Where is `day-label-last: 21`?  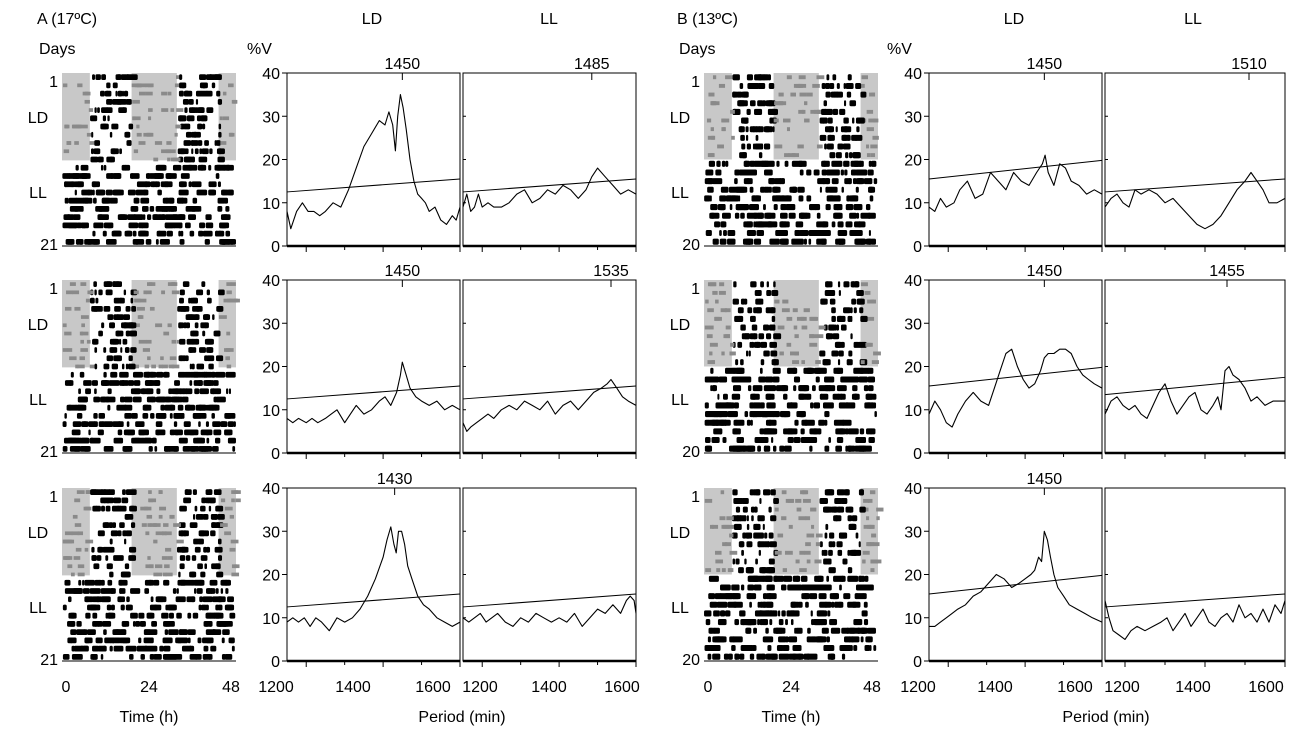 day-label-last: 21 is located at coordinates (49, 660).